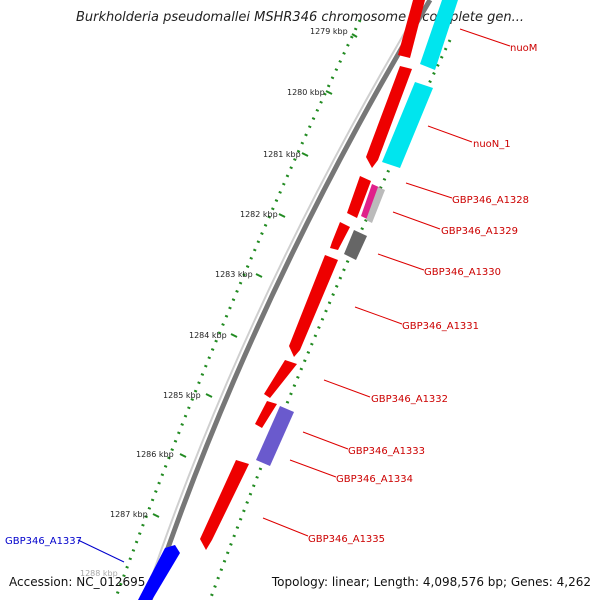 This screenshot has height=600, width=600. I want to click on cds-nuoN, so click(389, 117).